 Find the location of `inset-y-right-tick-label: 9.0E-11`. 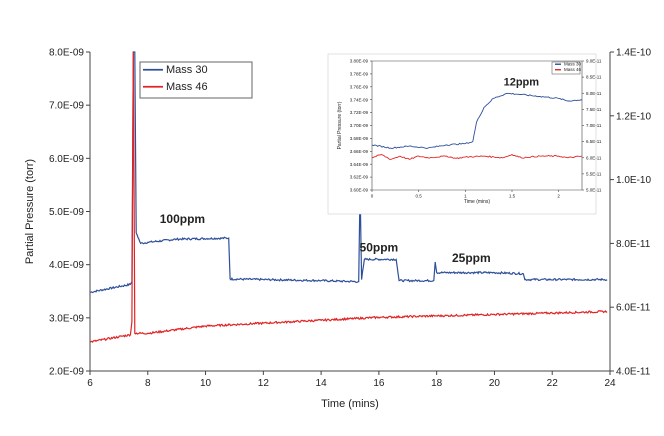

inset-y-right-tick-label: 9.0E-11 is located at coordinates (594, 61).